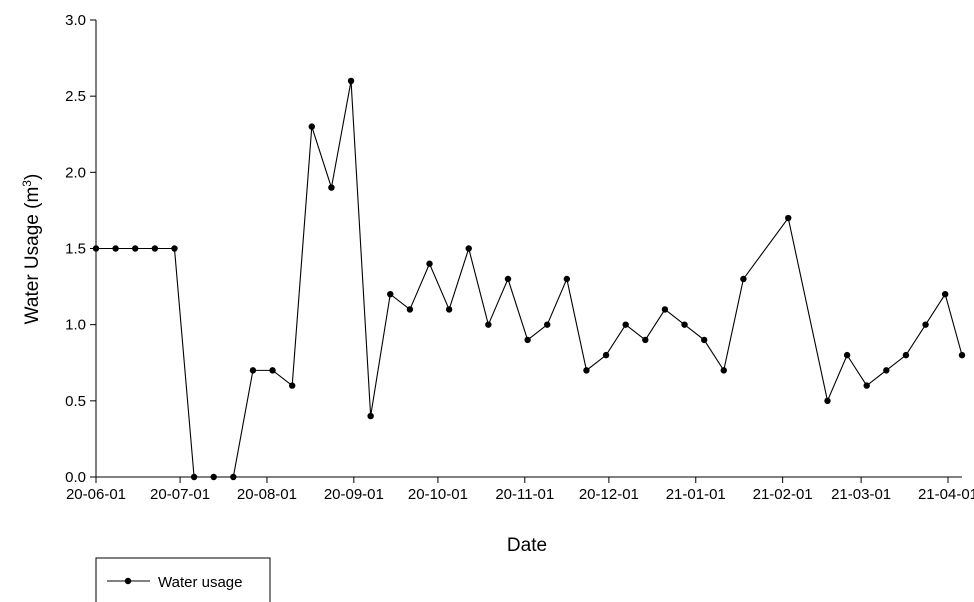 Image resolution: width=974 pixels, height=602 pixels. What do you see at coordinates (75, 249) in the screenshot?
I see `y-tick-label: 1.5` at bounding box center [75, 249].